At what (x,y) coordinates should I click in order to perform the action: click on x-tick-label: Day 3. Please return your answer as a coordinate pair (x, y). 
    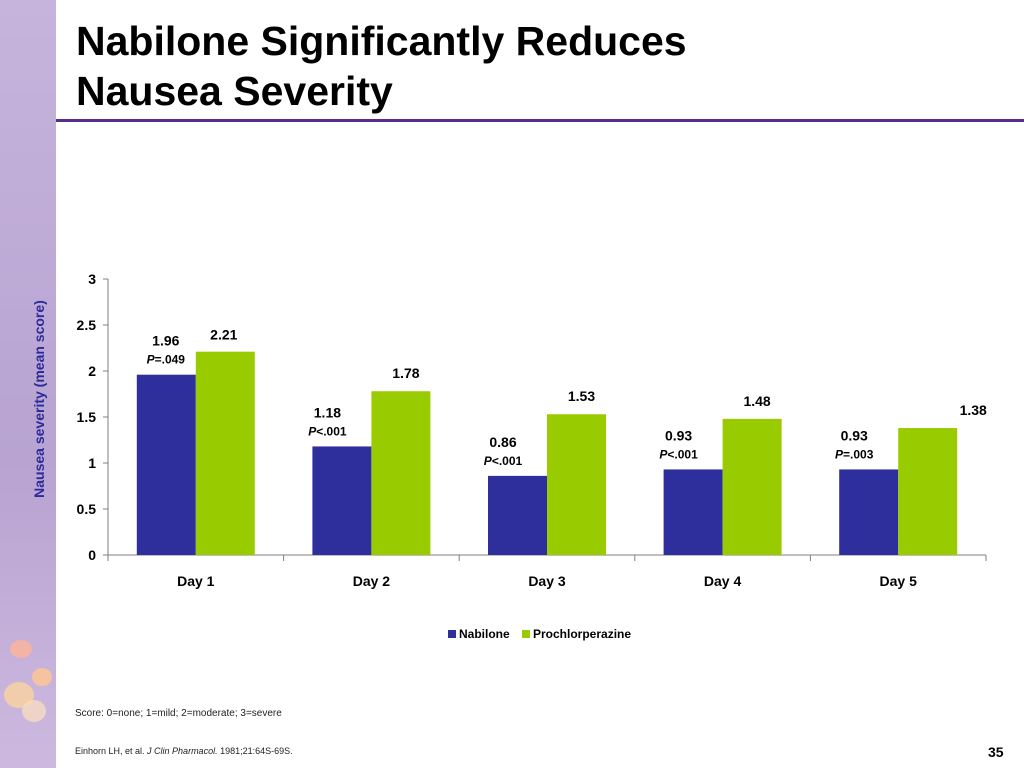
    Looking at the image, I should click on (547, 581).